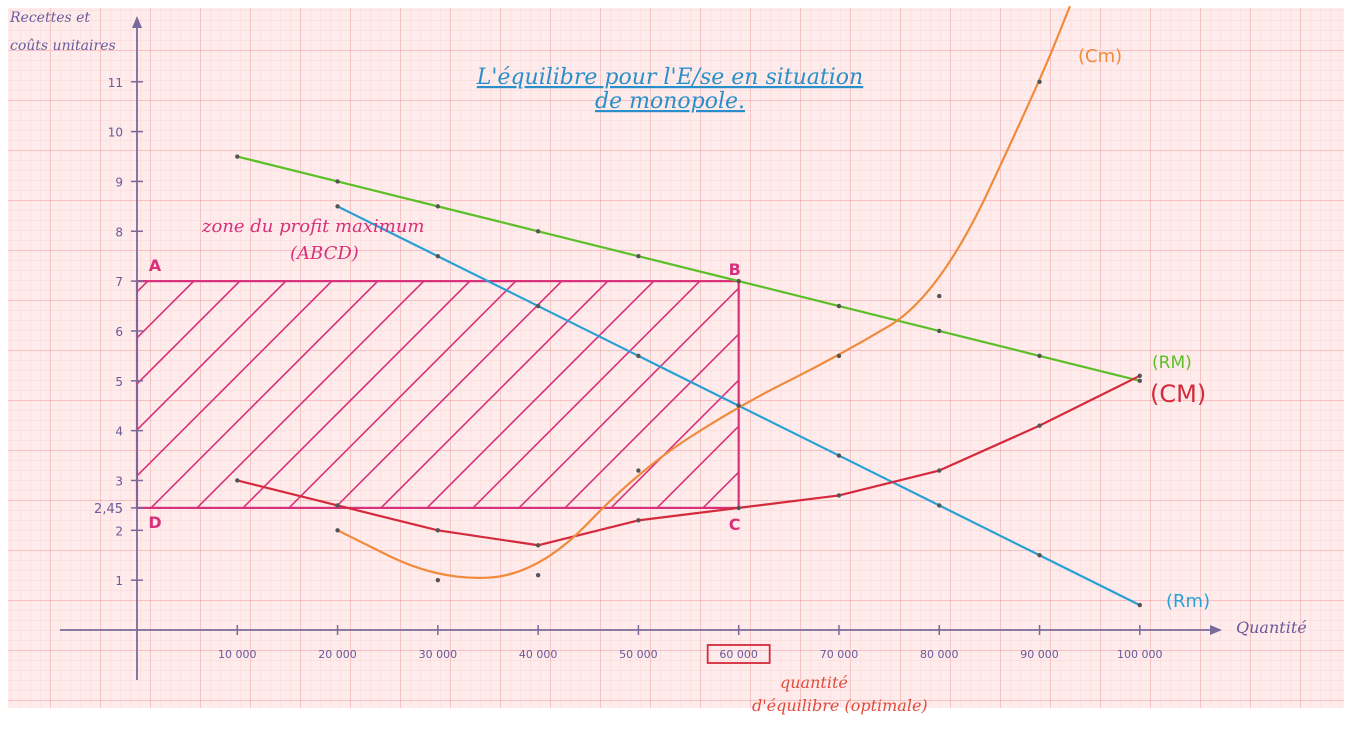  What do you see at coordinates (119, 432) in the screenshot?
I see `y-tick-label: 4` at bounding box center [119, 432].